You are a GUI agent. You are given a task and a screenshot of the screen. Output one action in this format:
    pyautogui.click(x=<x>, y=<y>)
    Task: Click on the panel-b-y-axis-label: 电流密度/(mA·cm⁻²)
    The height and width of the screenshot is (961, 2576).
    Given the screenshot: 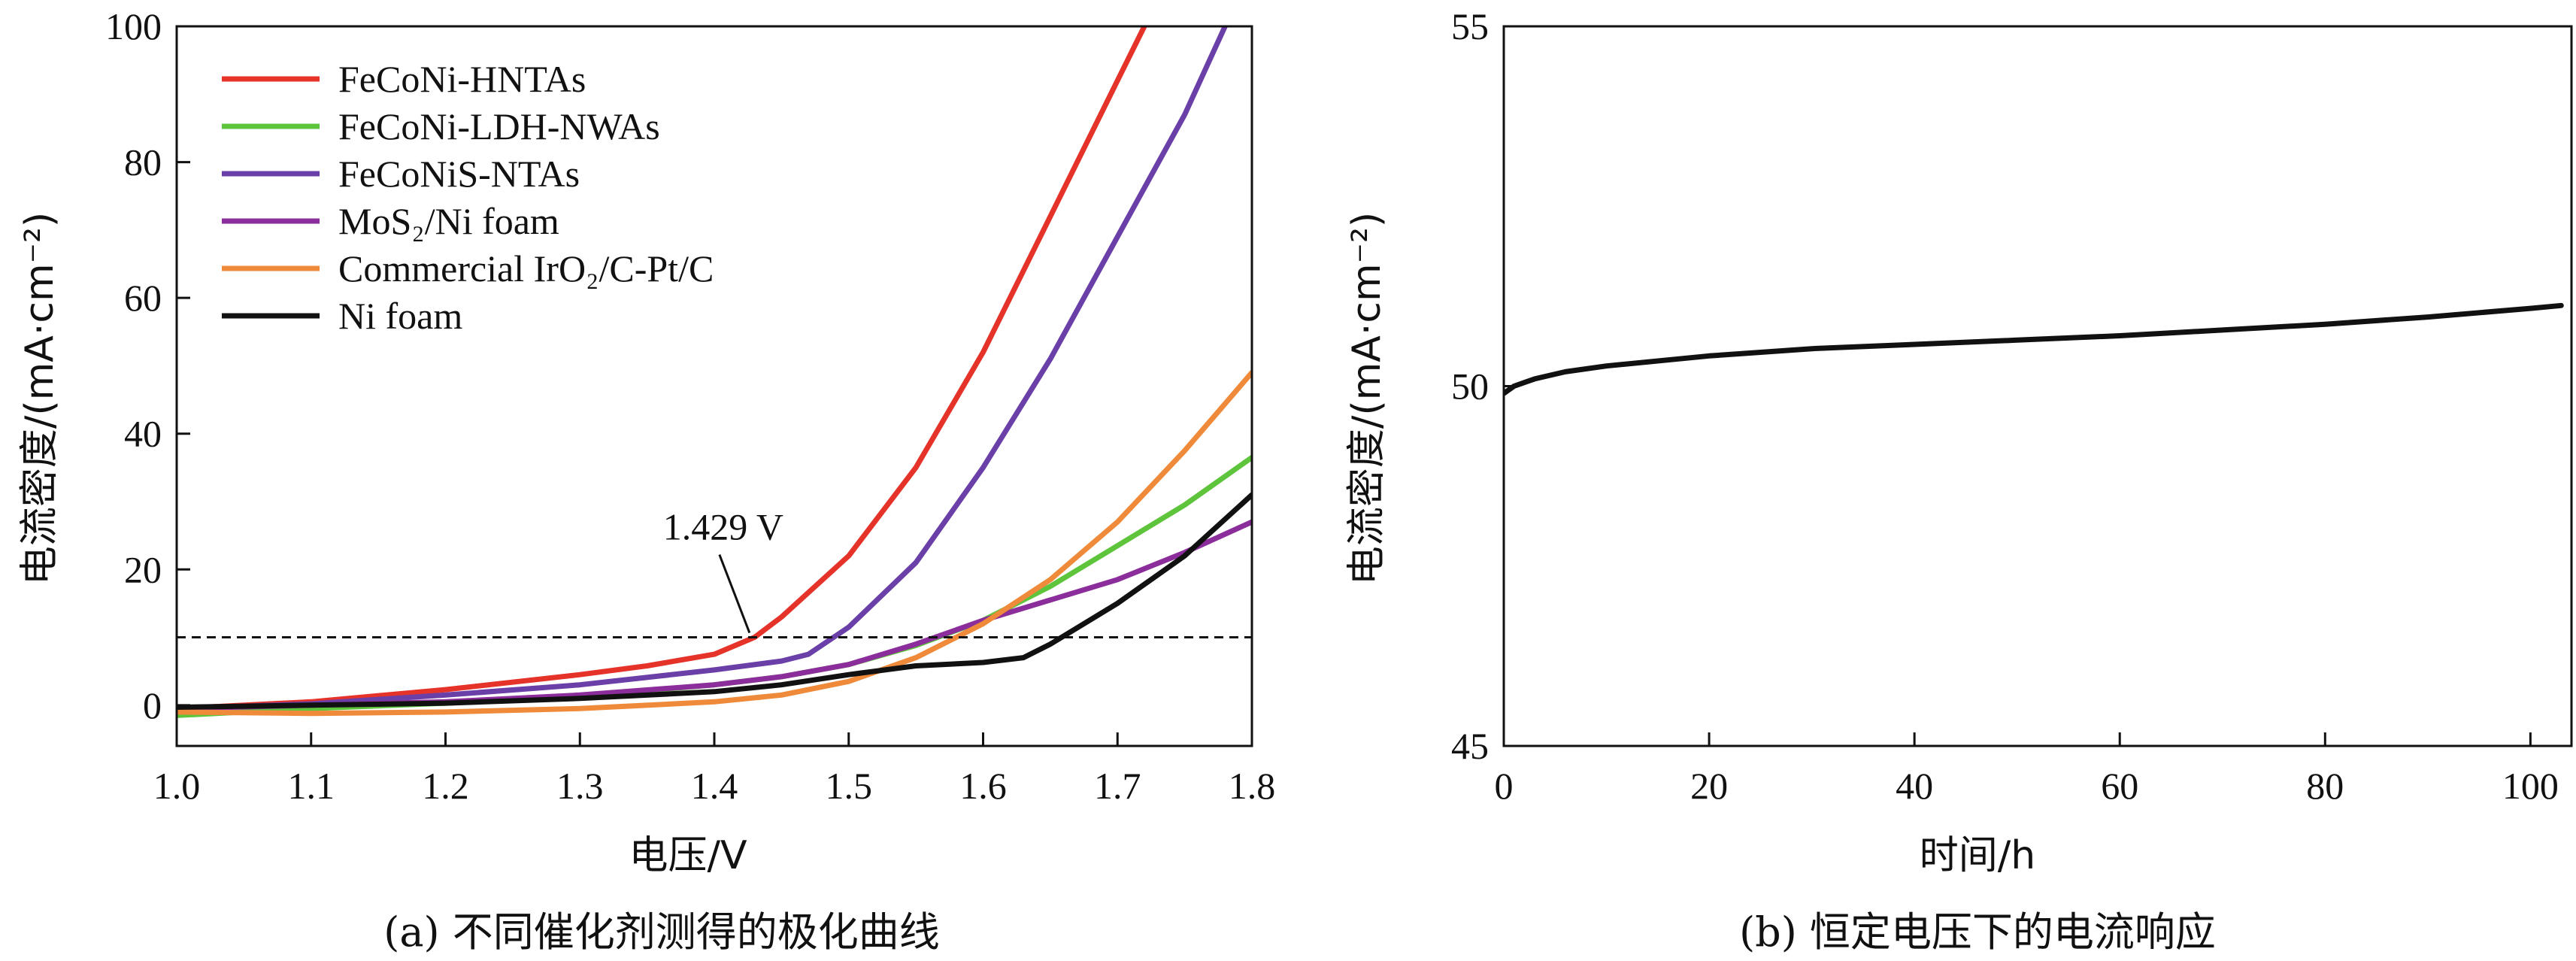 What is the action you would take?
    pyautogui.click(x=1367, y=398)
    